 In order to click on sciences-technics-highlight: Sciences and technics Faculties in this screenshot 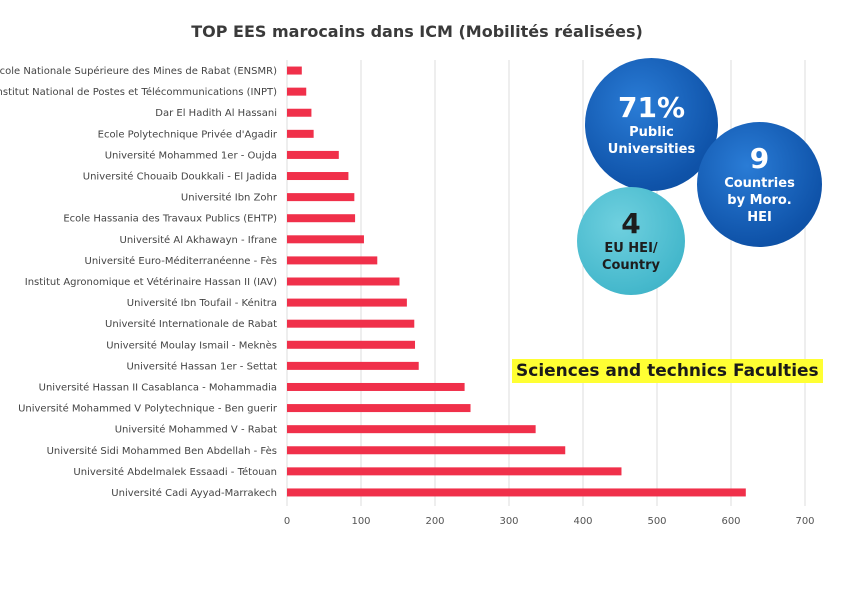, I will do `click(667, 371)`.